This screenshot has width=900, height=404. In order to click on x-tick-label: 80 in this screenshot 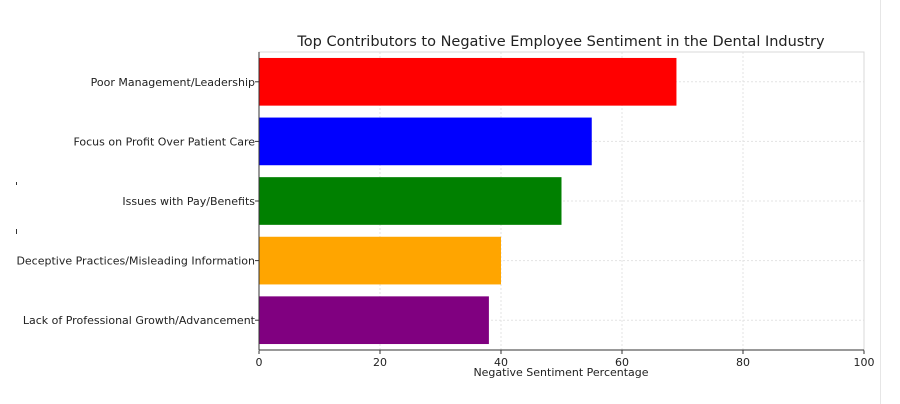, I will do `click(743, 362)`.